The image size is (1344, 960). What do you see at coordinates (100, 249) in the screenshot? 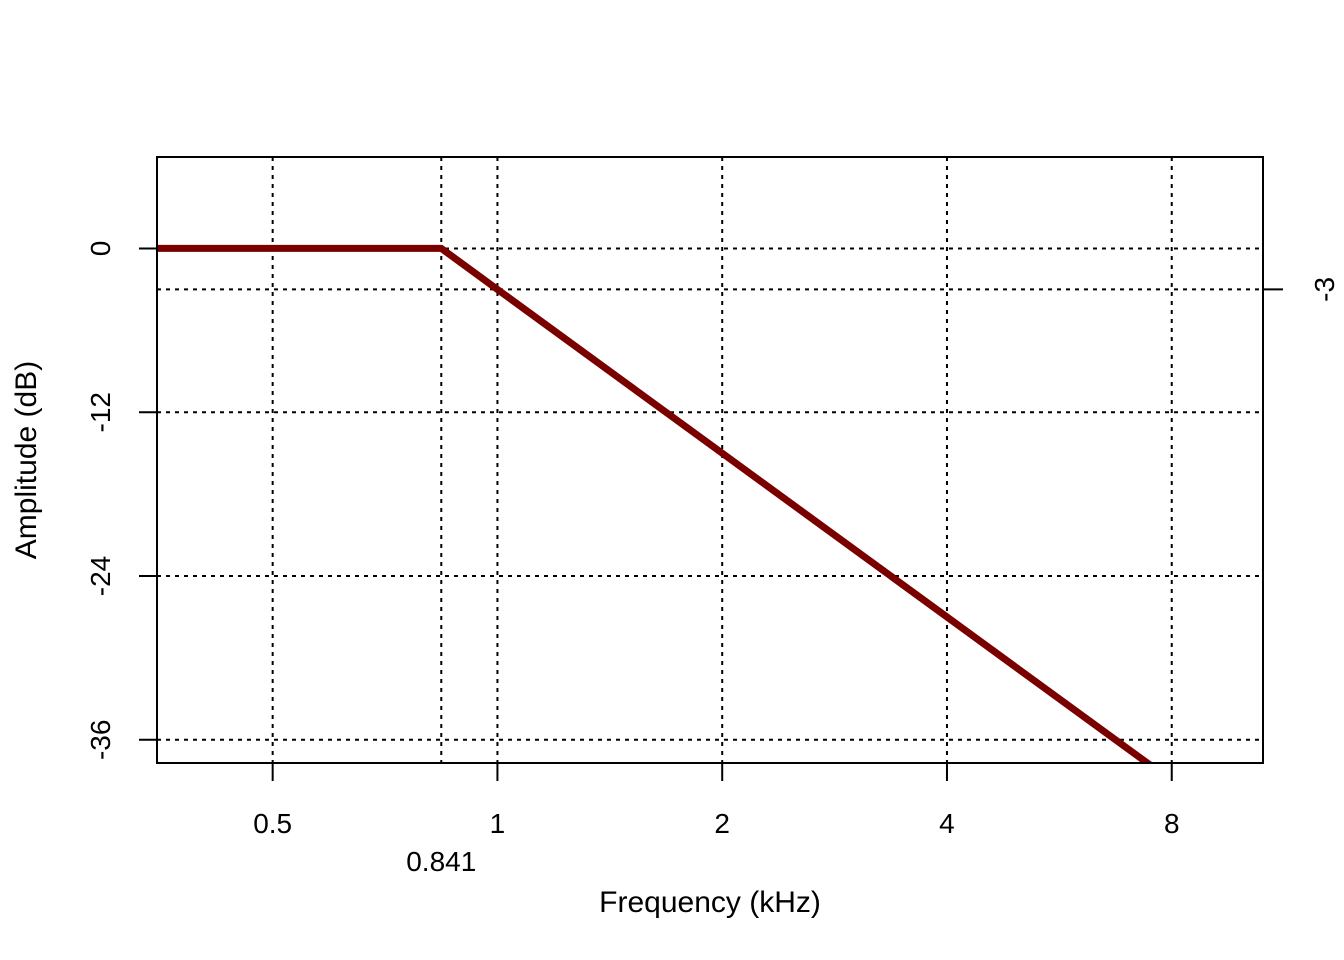
I see `y-tick-label-0: 0` at bounding box center [100, 249].